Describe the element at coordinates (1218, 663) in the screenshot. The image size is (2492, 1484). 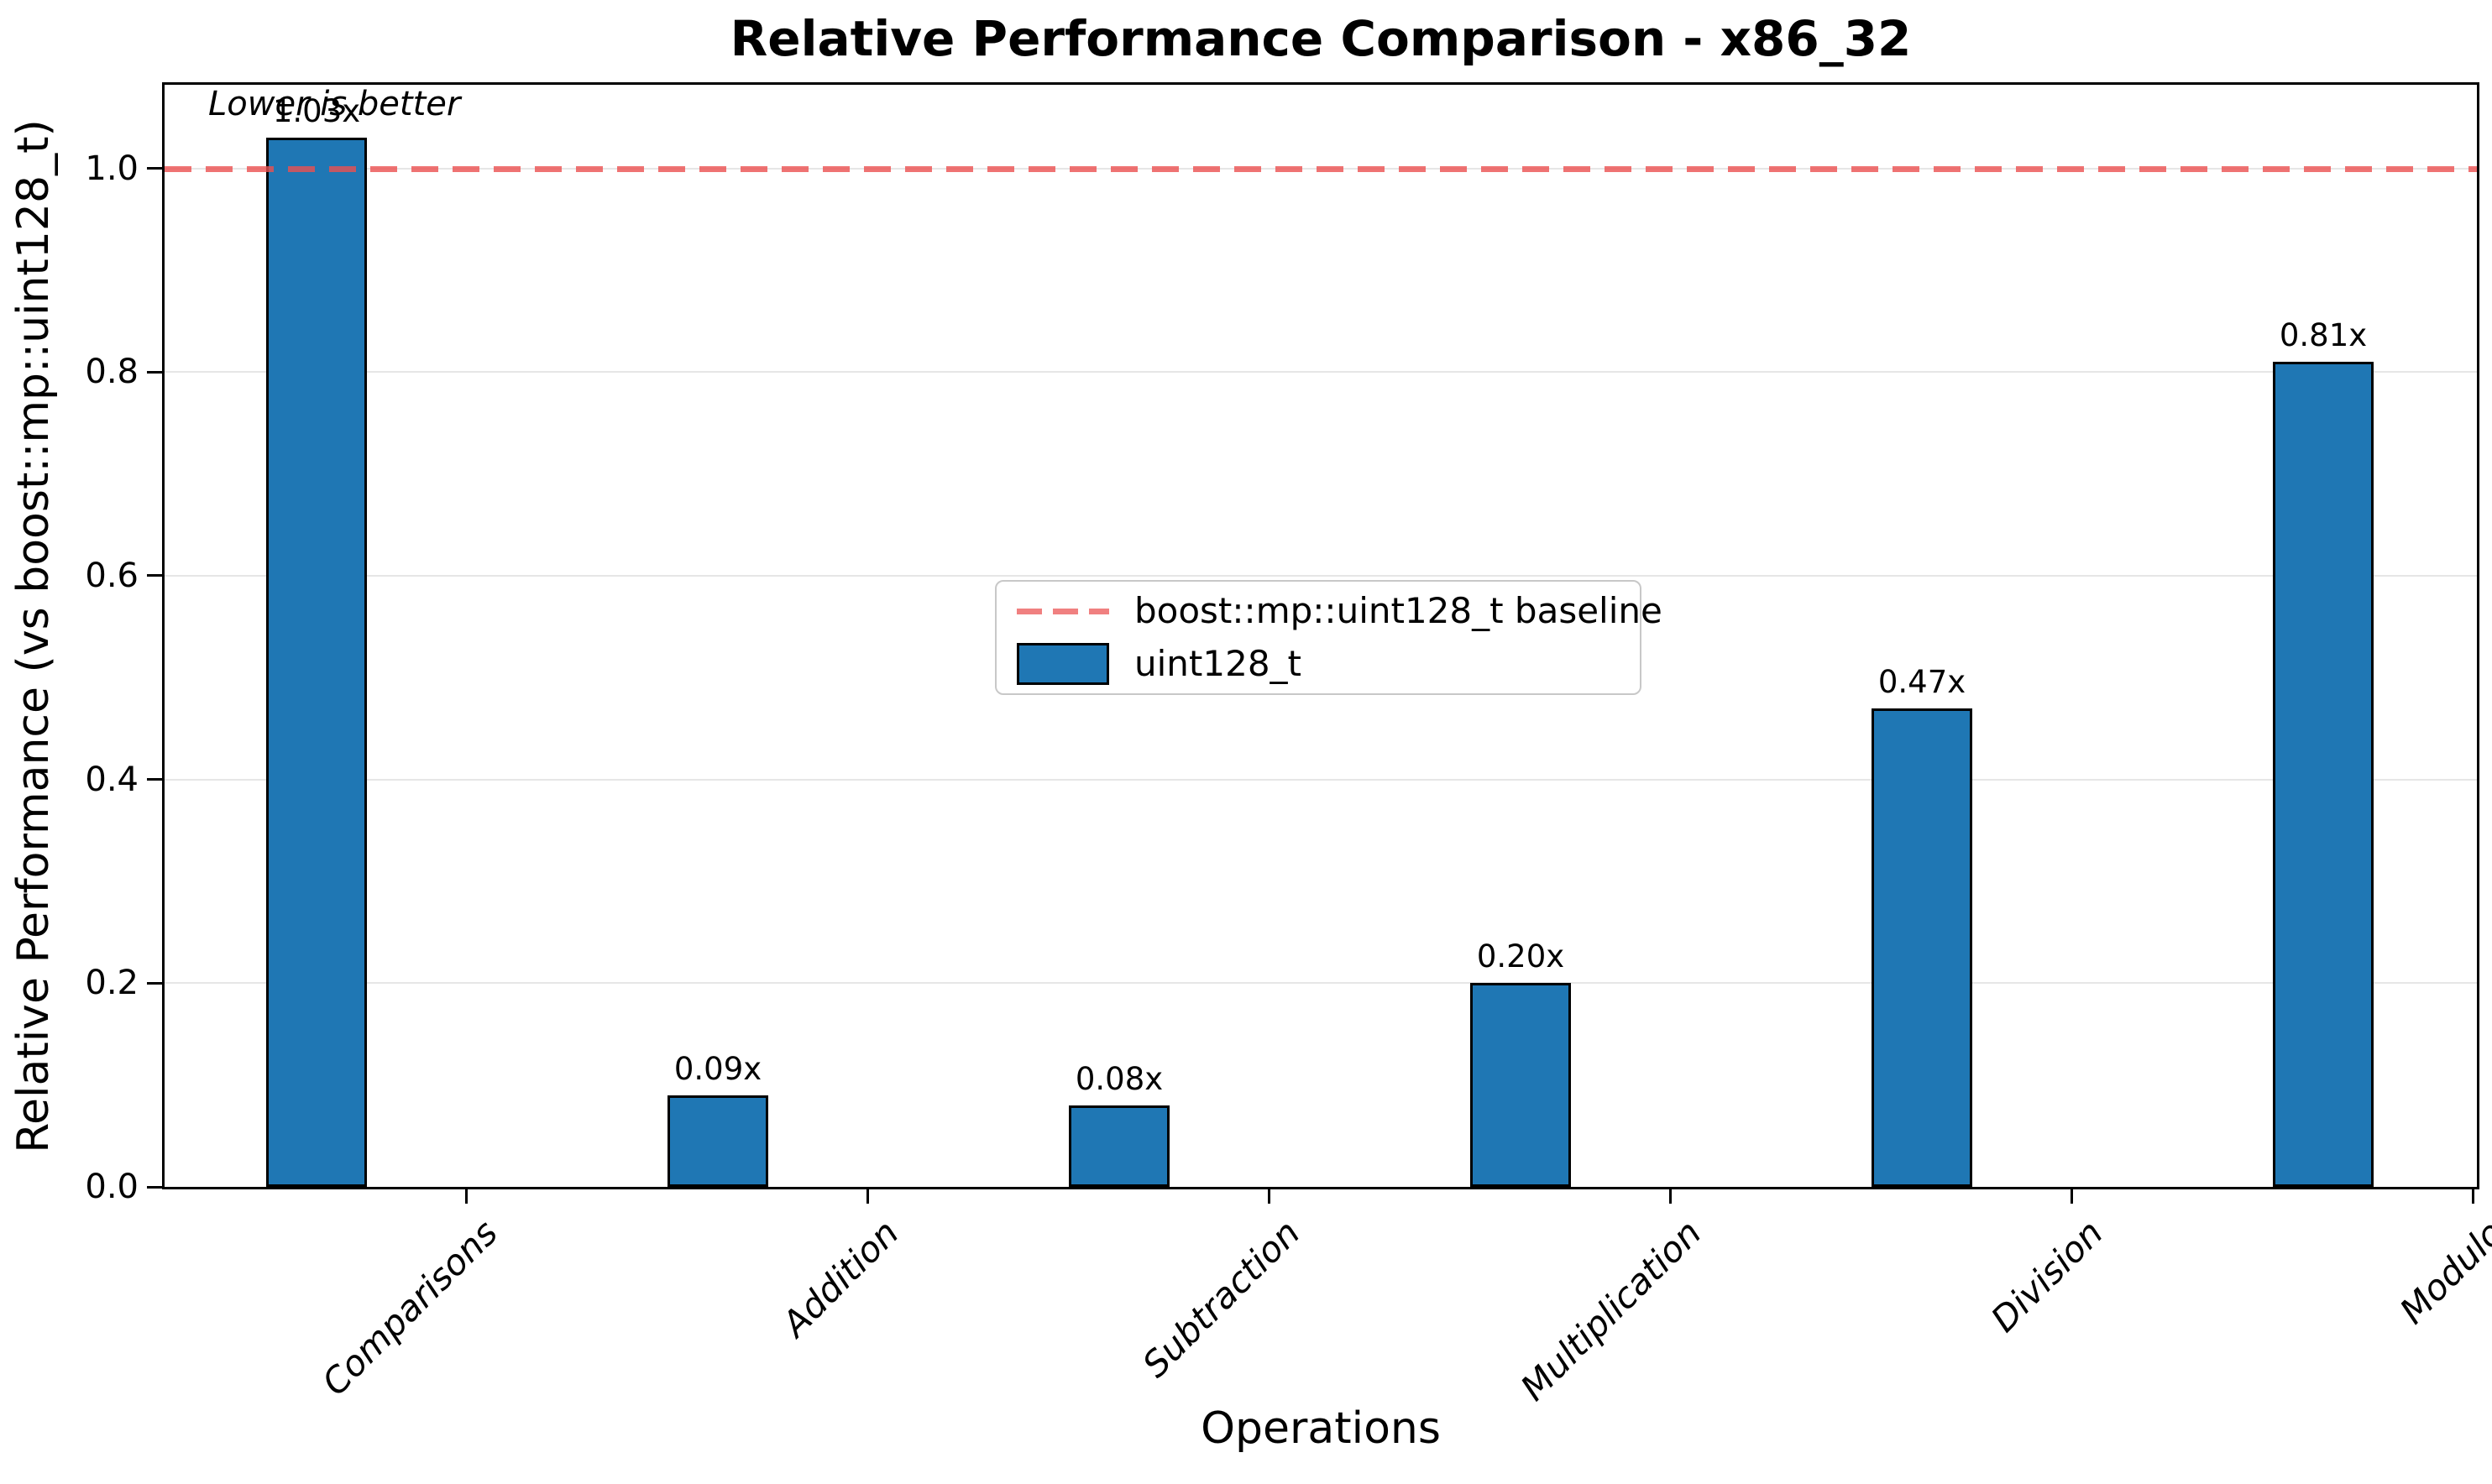
I see `legend-series-label: uint128_t` at that location.